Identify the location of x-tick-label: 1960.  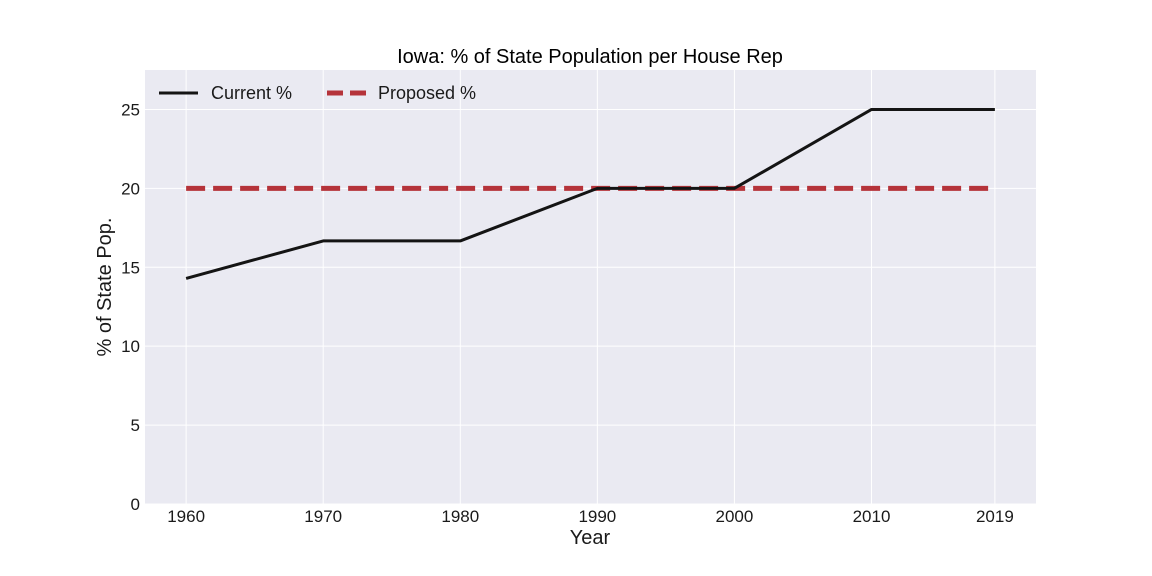
(186, 516).